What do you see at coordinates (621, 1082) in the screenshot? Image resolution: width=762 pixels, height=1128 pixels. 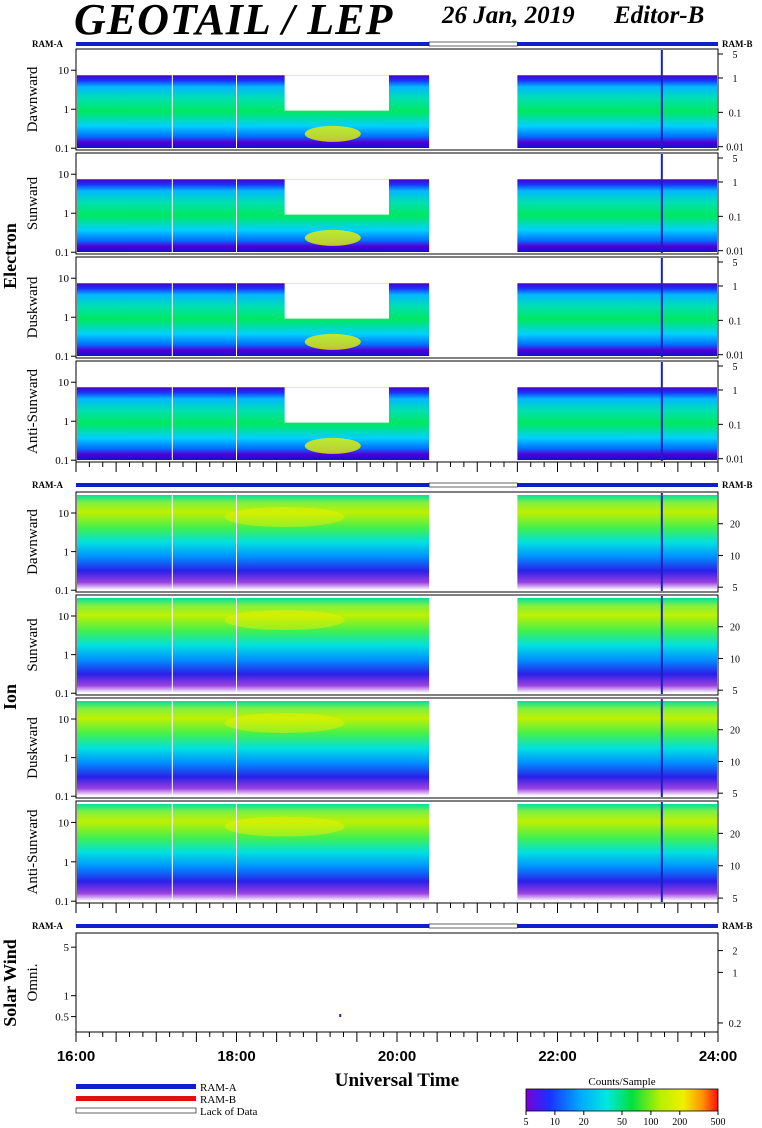 I see `colorbar-title: Counts/Sample` at bounding box center [621, 1082].